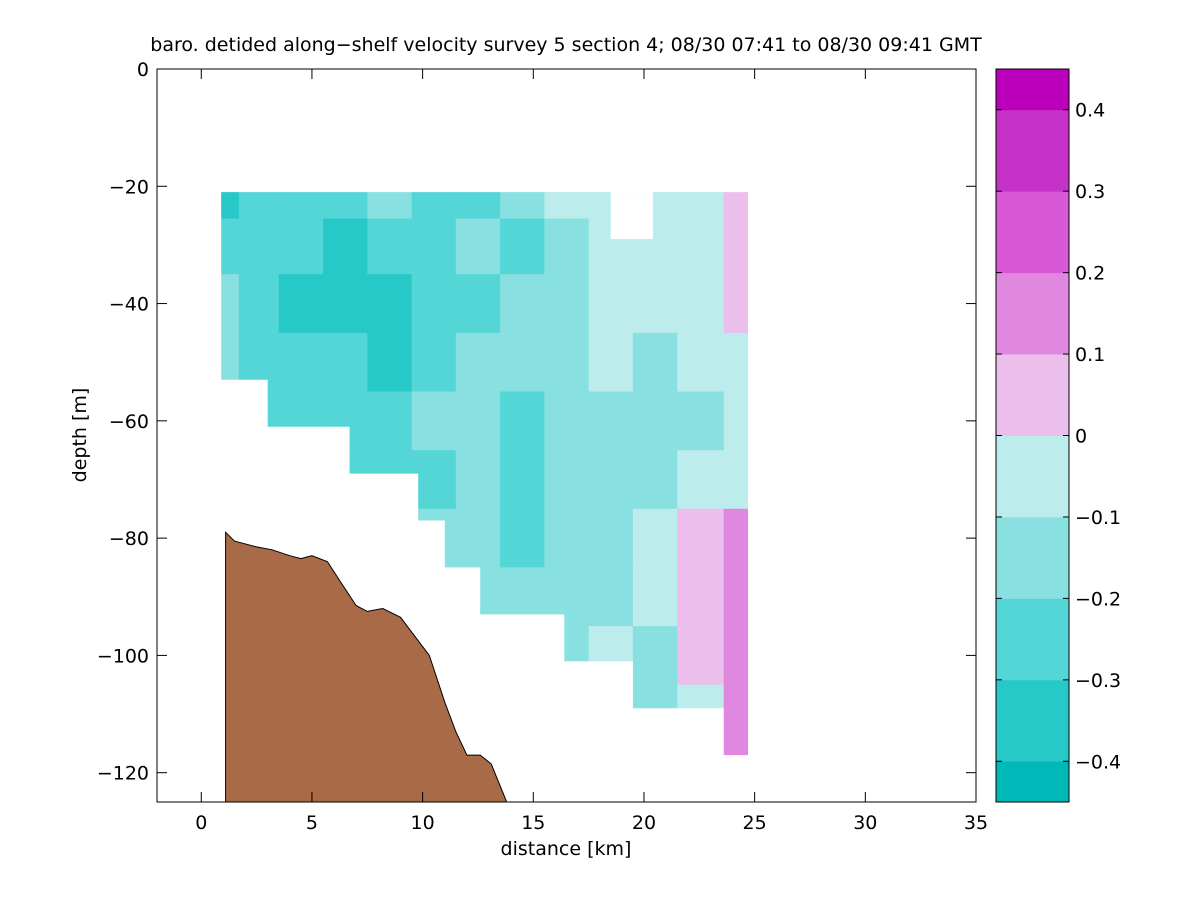  What do you see at coordinates (566, 849) in the screenshot?
I see `x-axis-label: distance [km]` at bounding box center [566, 849].